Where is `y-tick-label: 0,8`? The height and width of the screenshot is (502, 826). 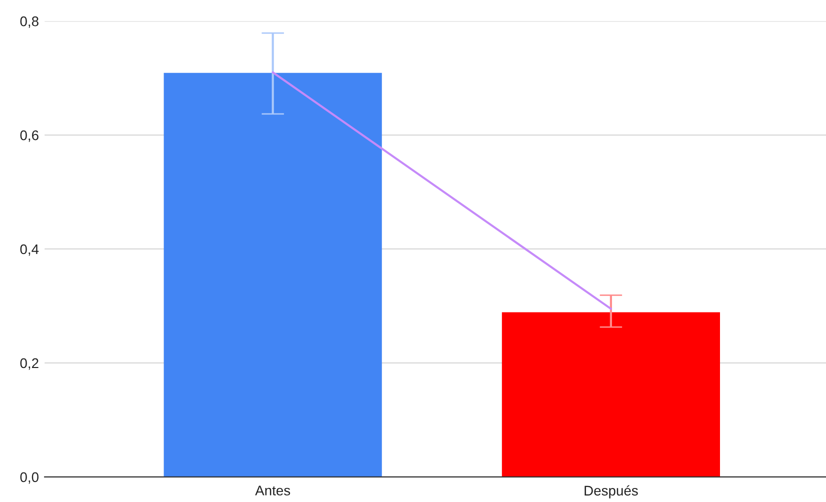 y-tick-label: 0,8 is located at coordinates (29, 22).